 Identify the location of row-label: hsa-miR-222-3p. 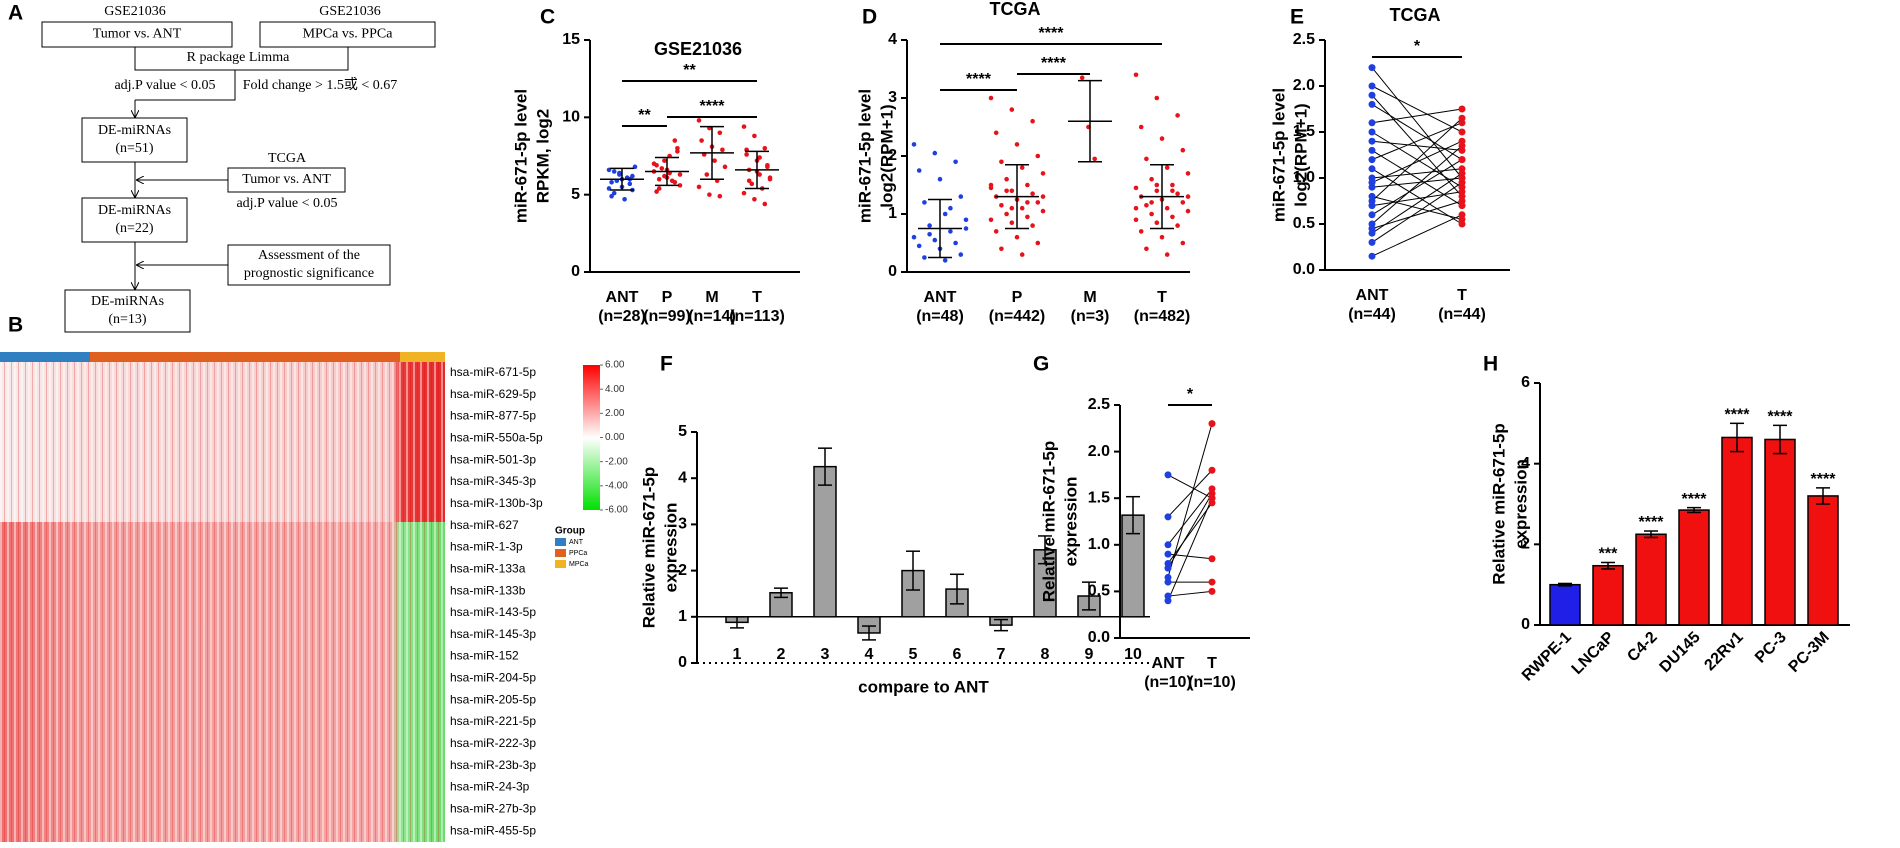
(493, 743).